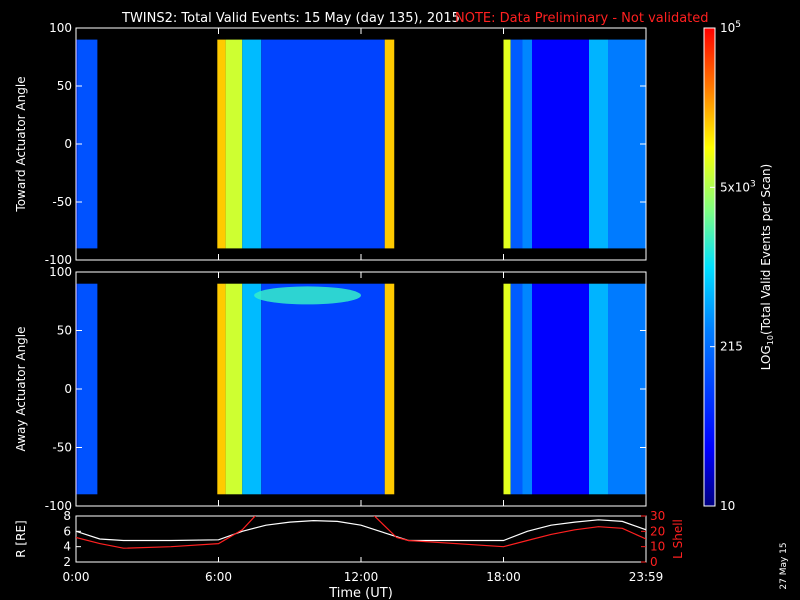  Describe the element at coordinates (766, 357) in the screenshot. I see `colorbar-label-prefix: LOG` at that location.